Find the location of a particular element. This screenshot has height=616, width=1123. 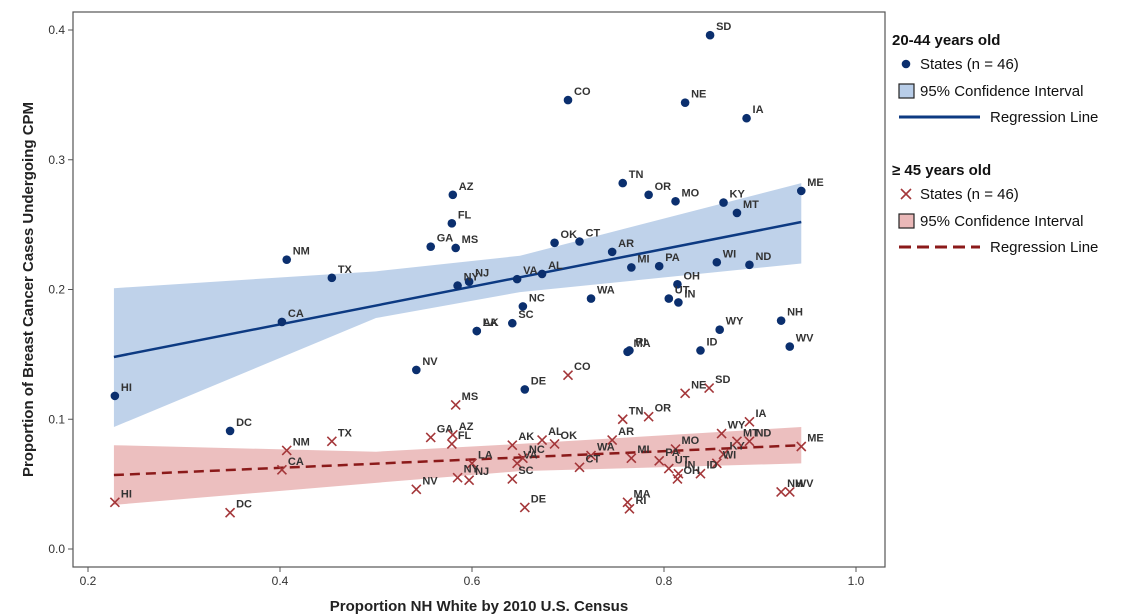

data-point-label: IA is located at coordinates (760, 414).